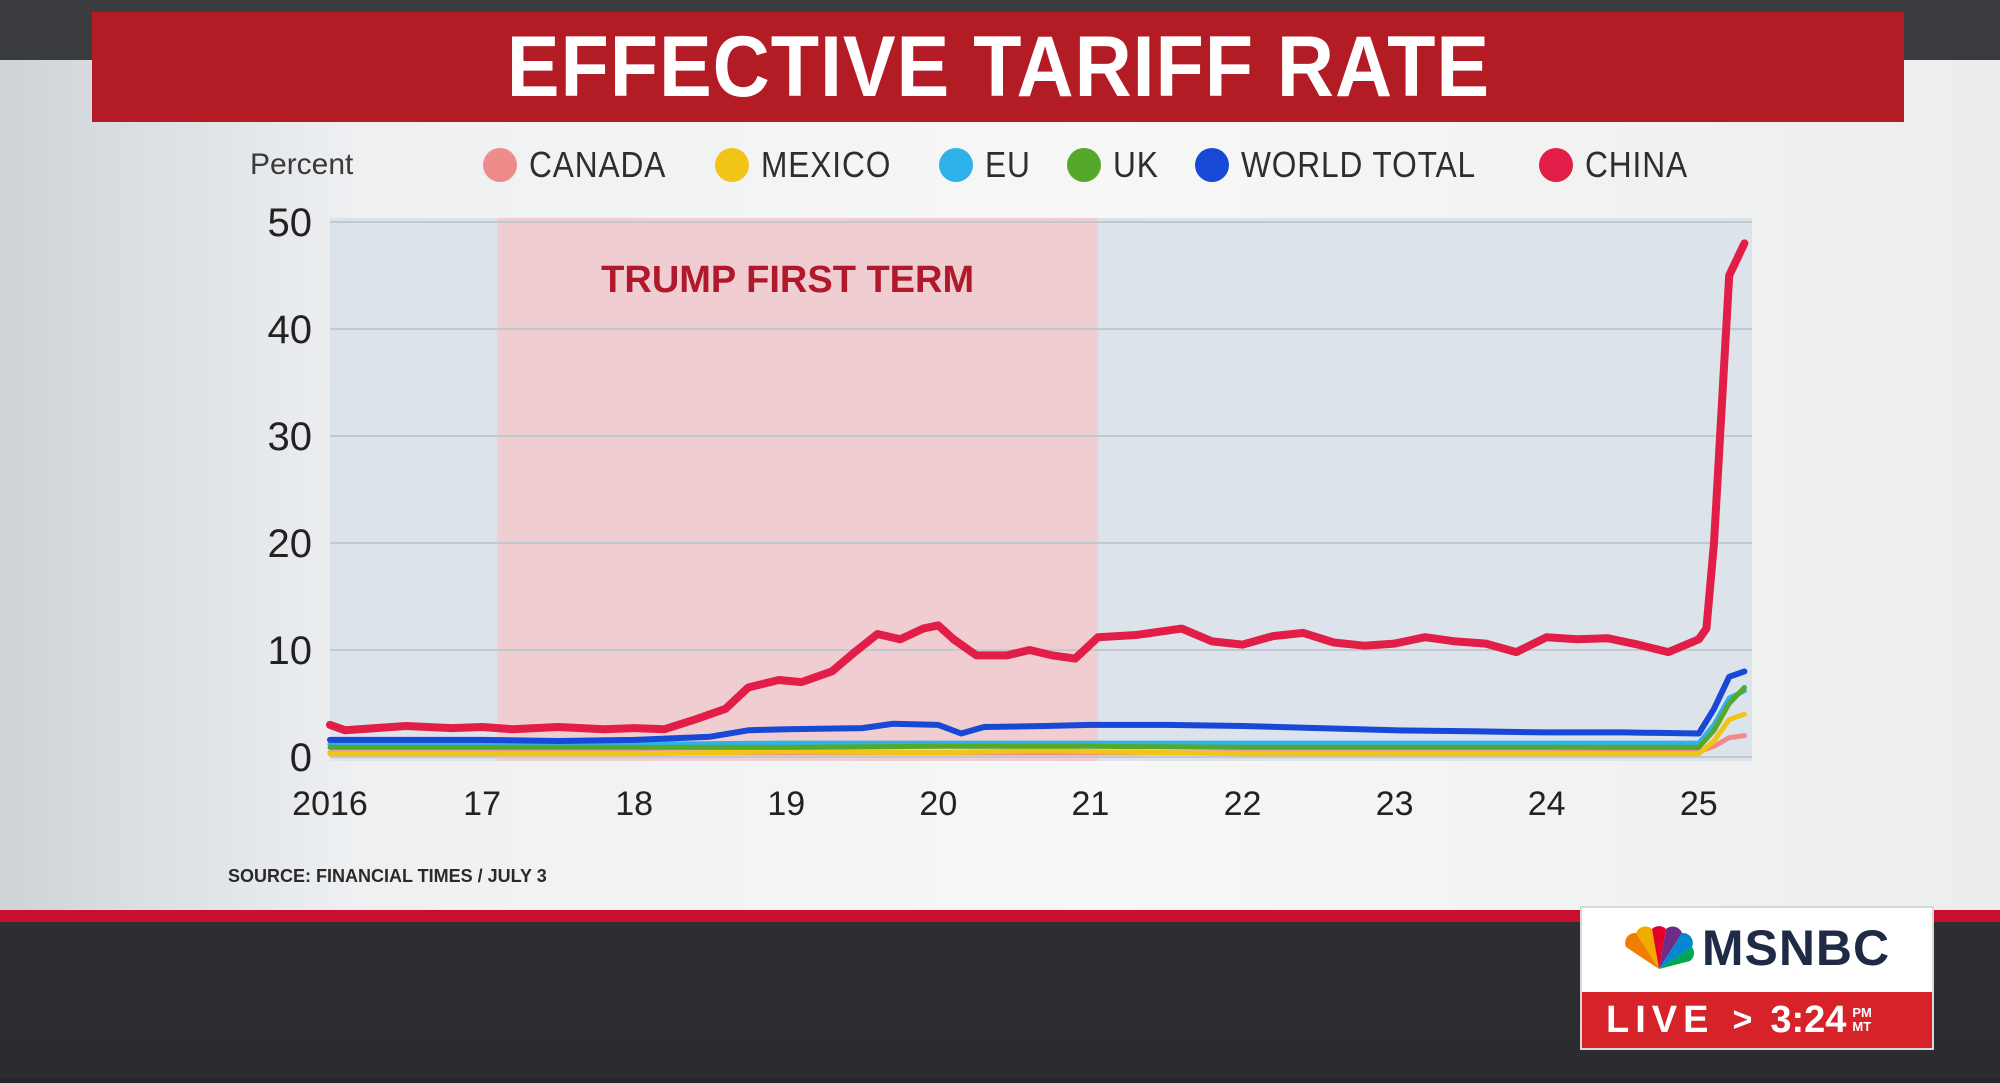 This screenshot has width=2000, height=1083. I want to click on x-tick-label-22: 22, so click(1243, 804).